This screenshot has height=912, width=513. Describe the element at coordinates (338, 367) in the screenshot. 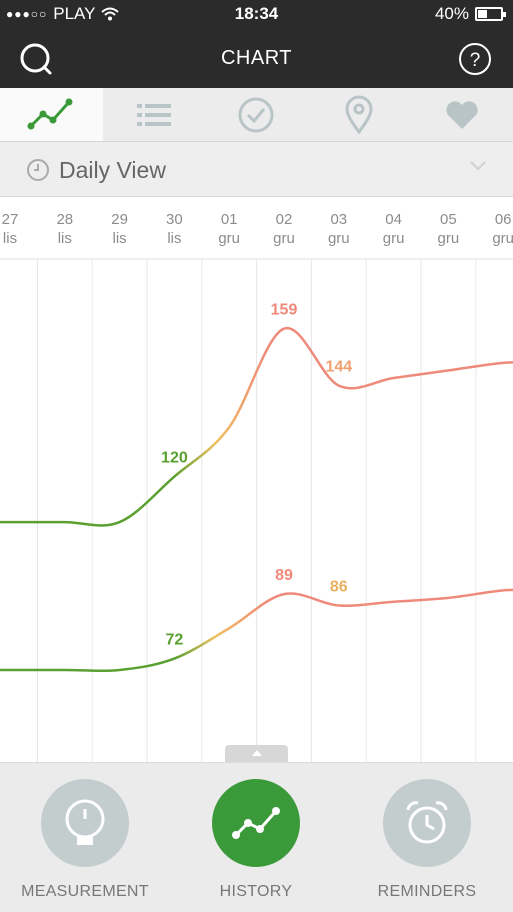

I see `data-label: 144` at that location.